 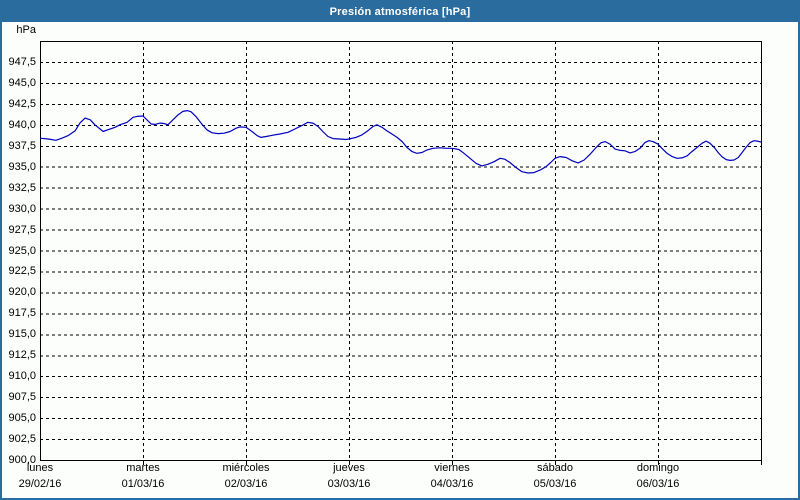 I want to click on day-date: 01/03/16, so click(x=143, y=484).